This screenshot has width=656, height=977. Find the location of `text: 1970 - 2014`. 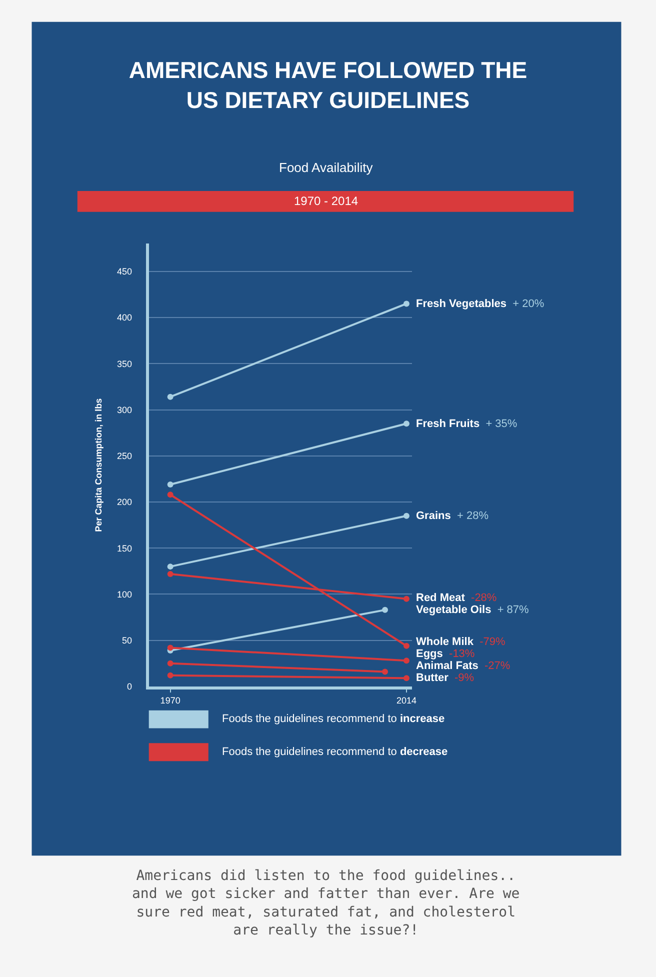

text: 1970 - 2014 is located at coordinates (326, 201).